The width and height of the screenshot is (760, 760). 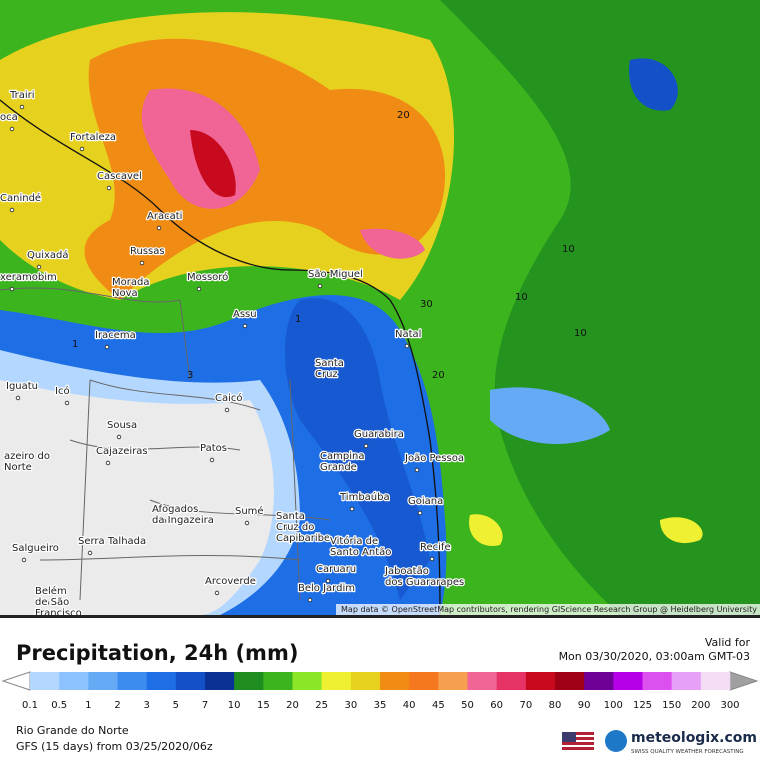 What do you see at coordinates (18, 467) in the screenshot?
I see `place-label-line: Norte` at bounding box center [18, 467].